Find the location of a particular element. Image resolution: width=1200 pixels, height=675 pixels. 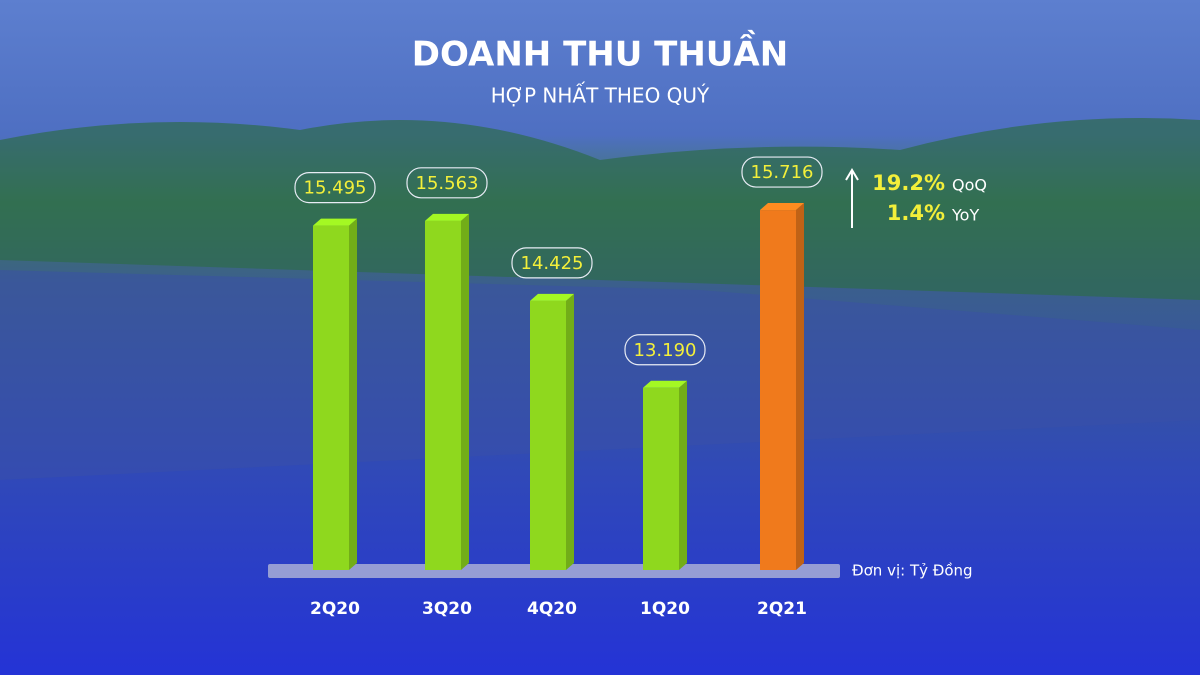

value-label: 15.716 is located at coordinates (782, 172).